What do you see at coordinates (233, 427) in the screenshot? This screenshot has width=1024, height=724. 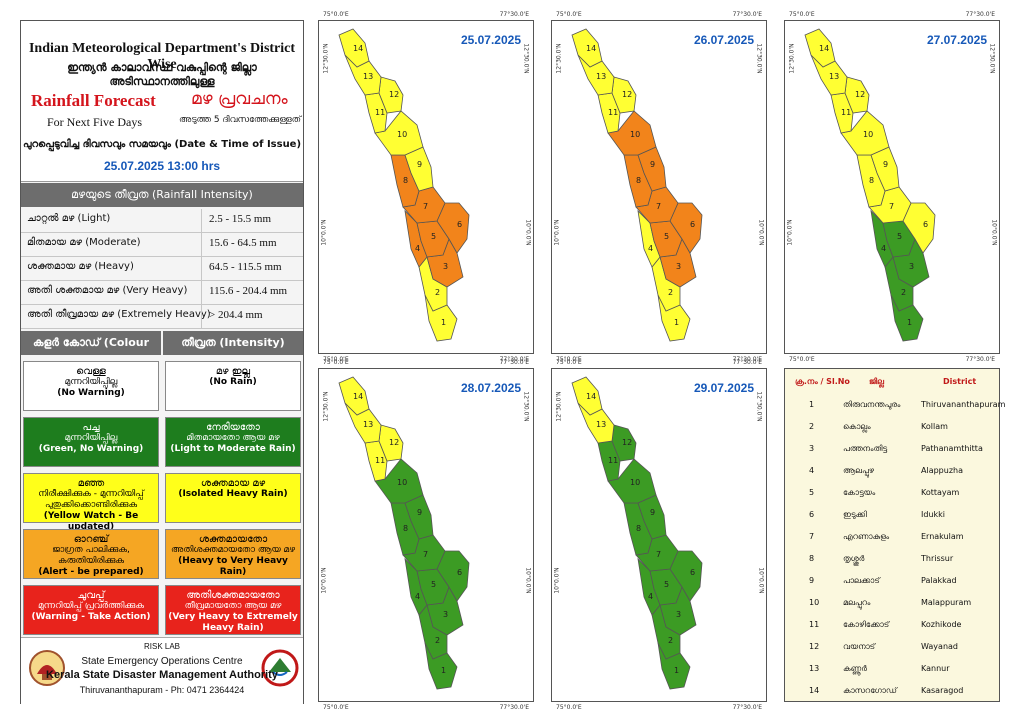 I see `cell-title: നേരിയതോ` at bounding box center [233, 427].